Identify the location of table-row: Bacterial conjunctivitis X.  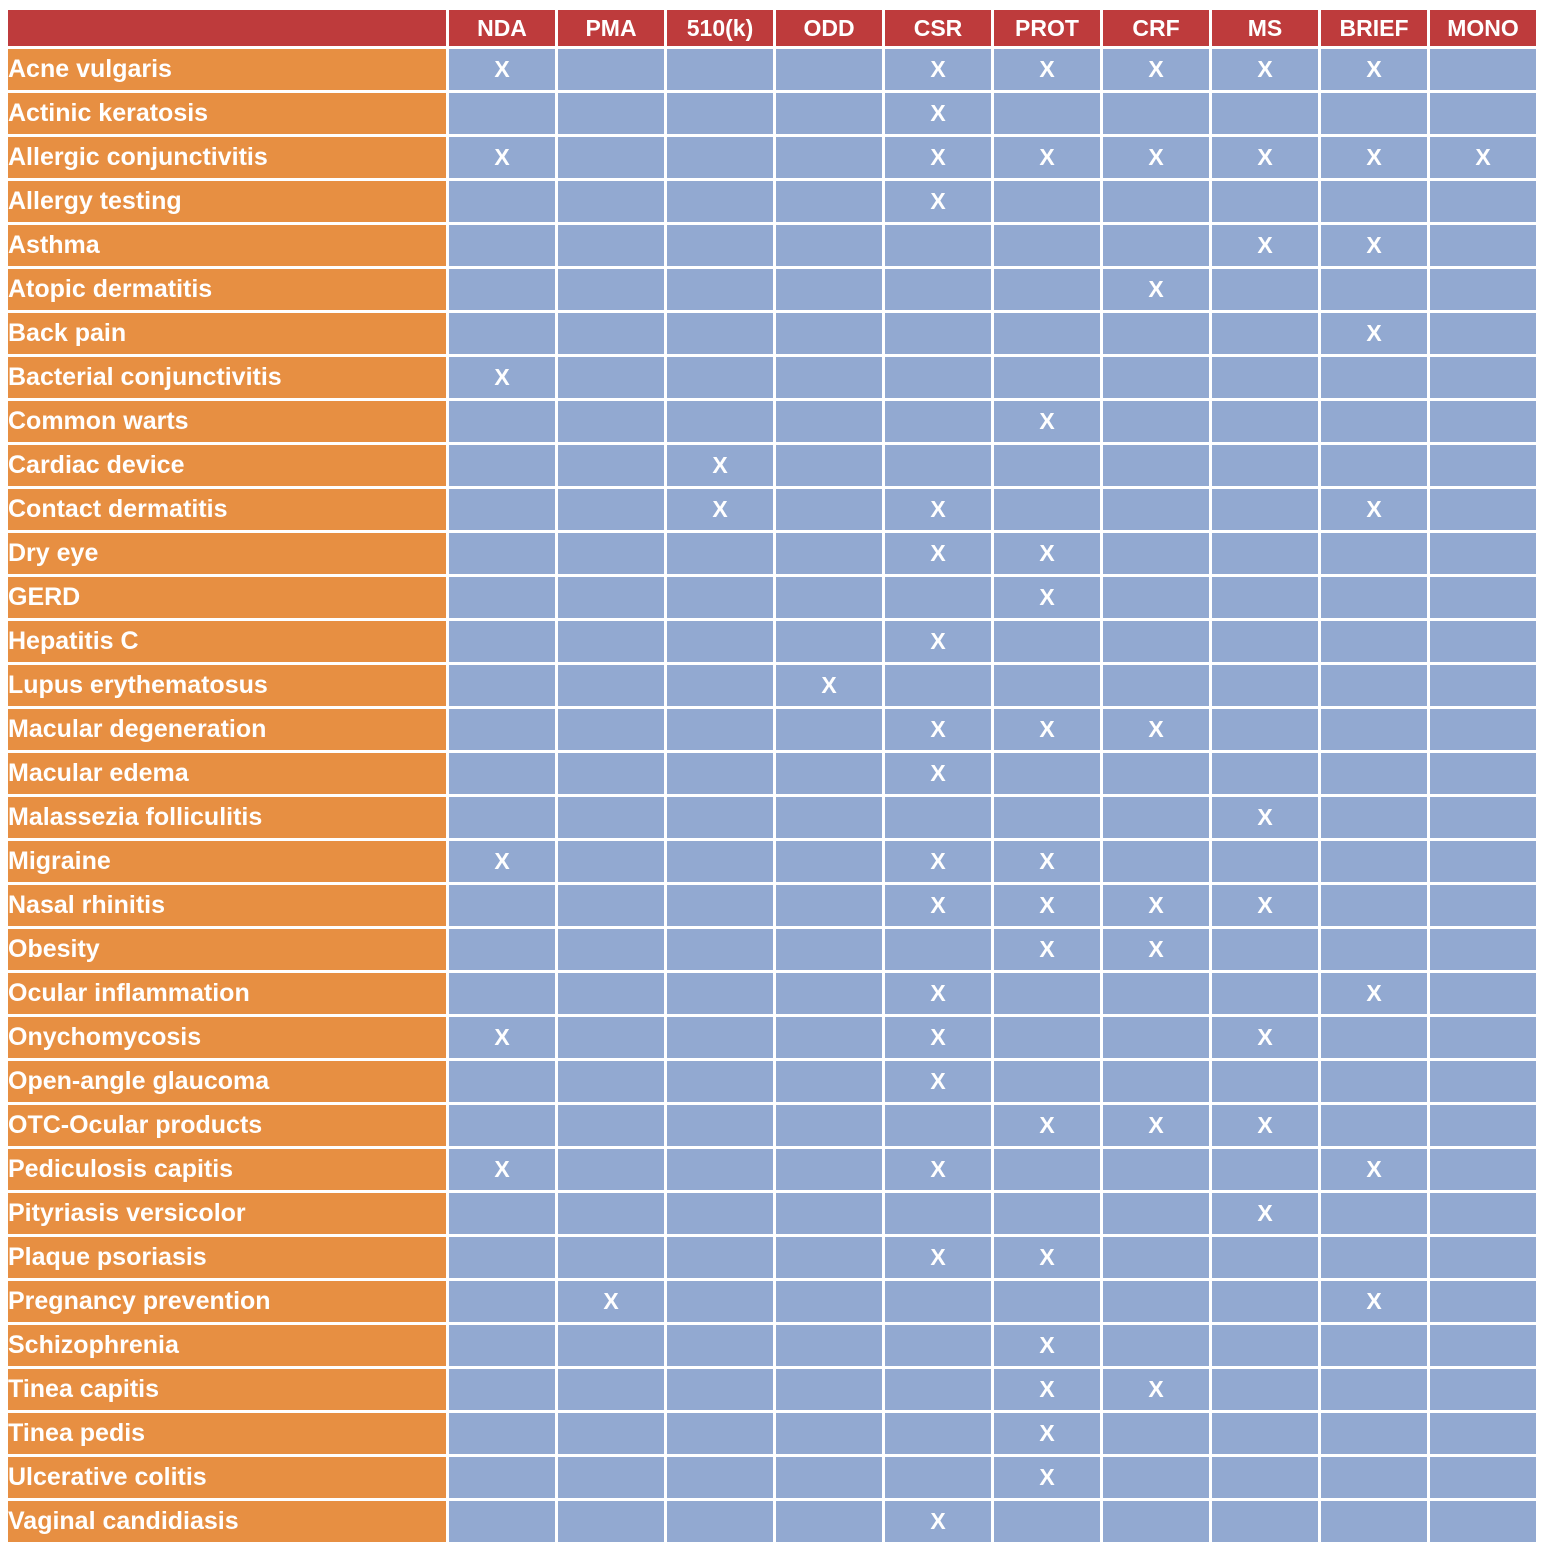
(772, 377).